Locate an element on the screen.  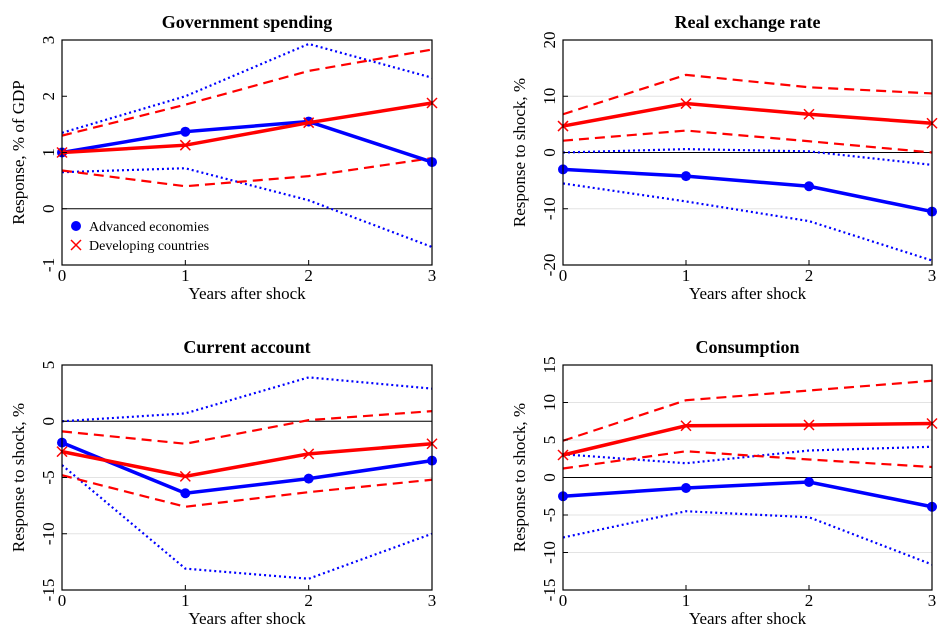
y-tick-label: -1 is located at coordinates (48, 265).